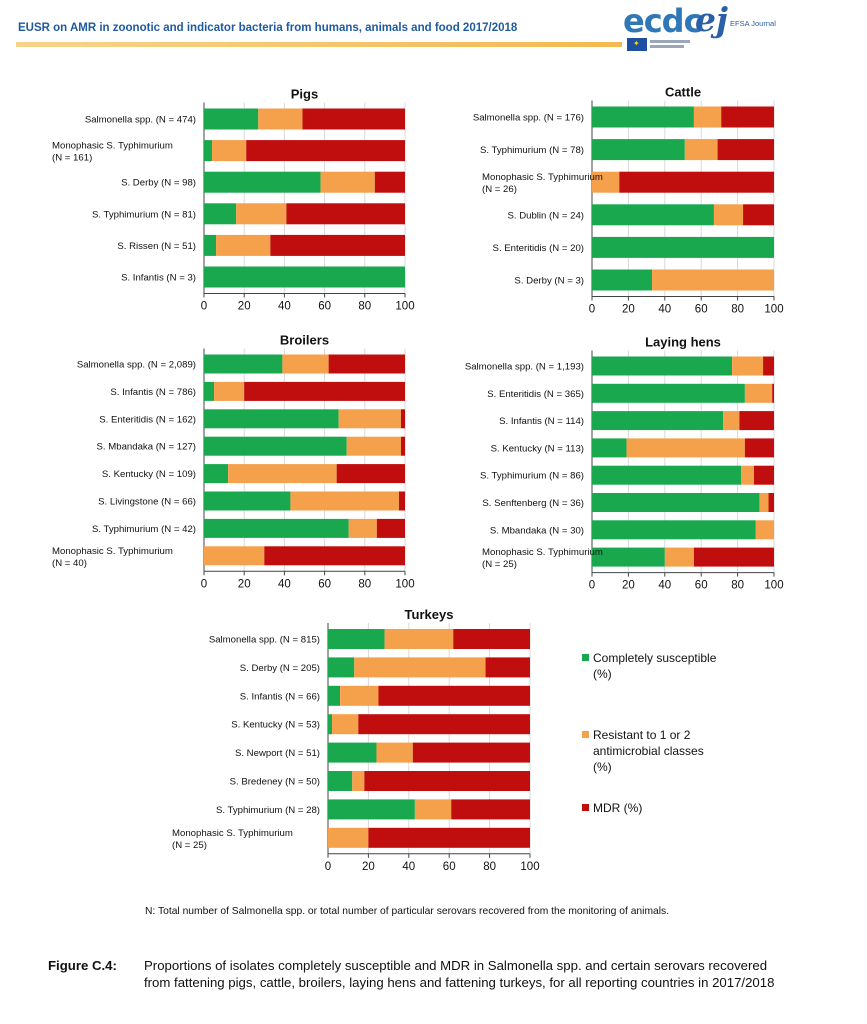  I want to click on category-label: S. Derby (N = 98), so click(158, 183).